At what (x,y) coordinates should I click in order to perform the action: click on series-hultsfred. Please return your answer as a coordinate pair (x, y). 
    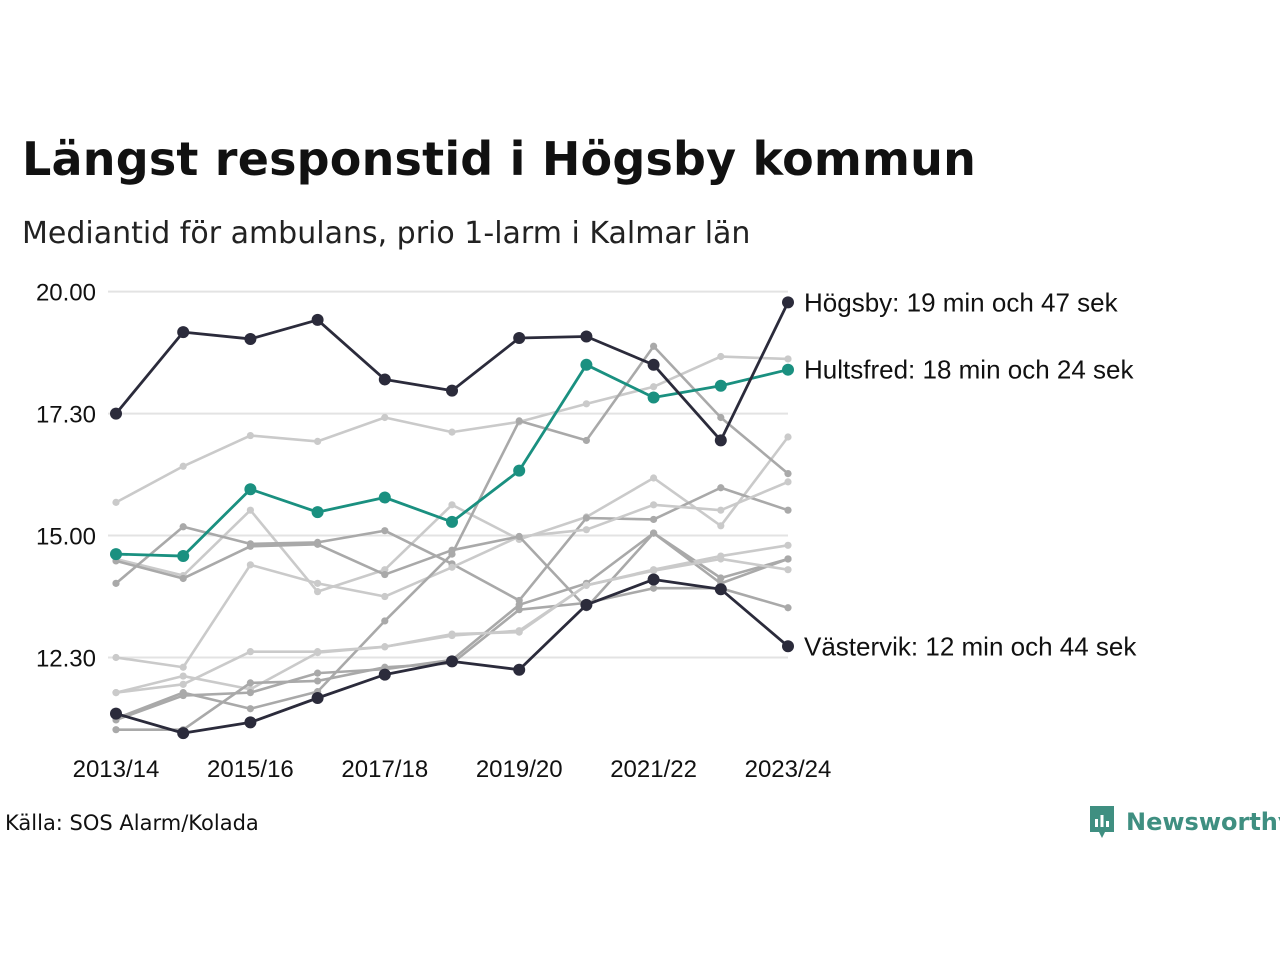
    Looking at the image, I should click on (452, 460).